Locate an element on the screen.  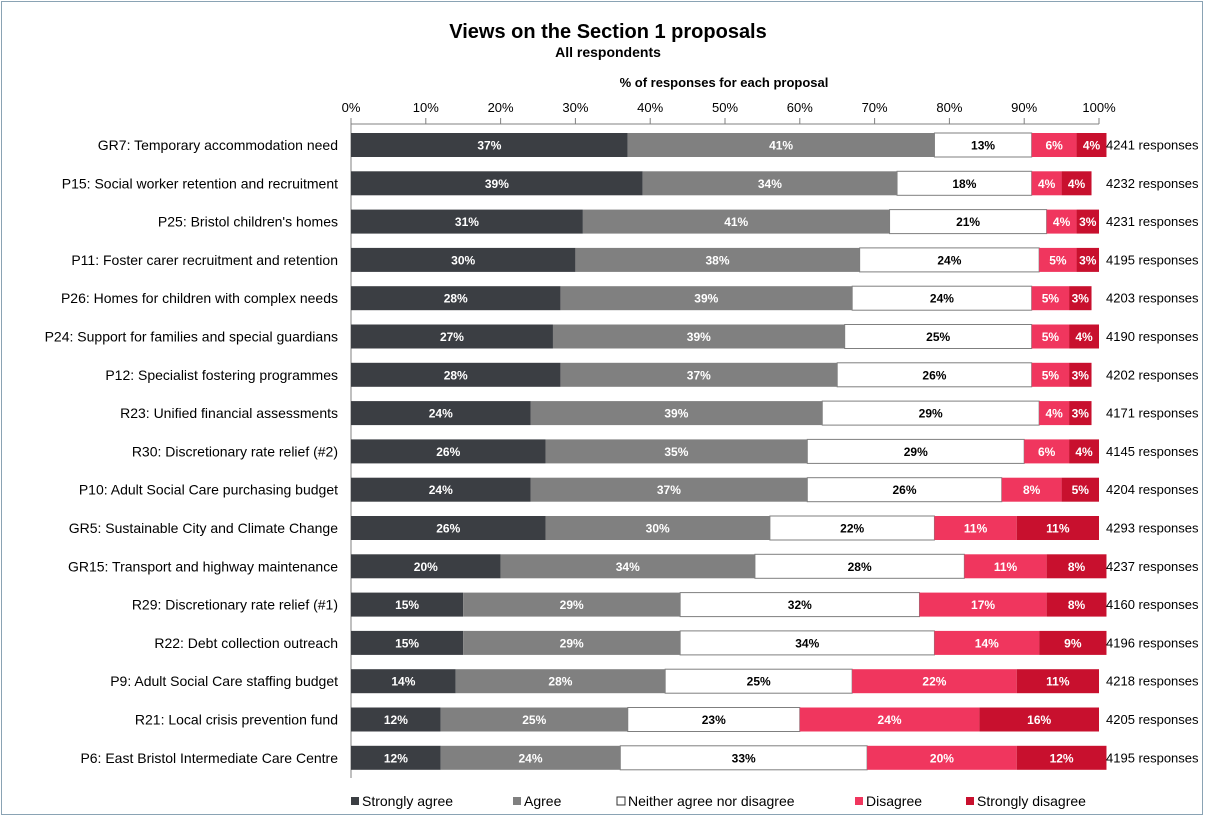
data-label: 8% is located at coordinates (1077, 567).